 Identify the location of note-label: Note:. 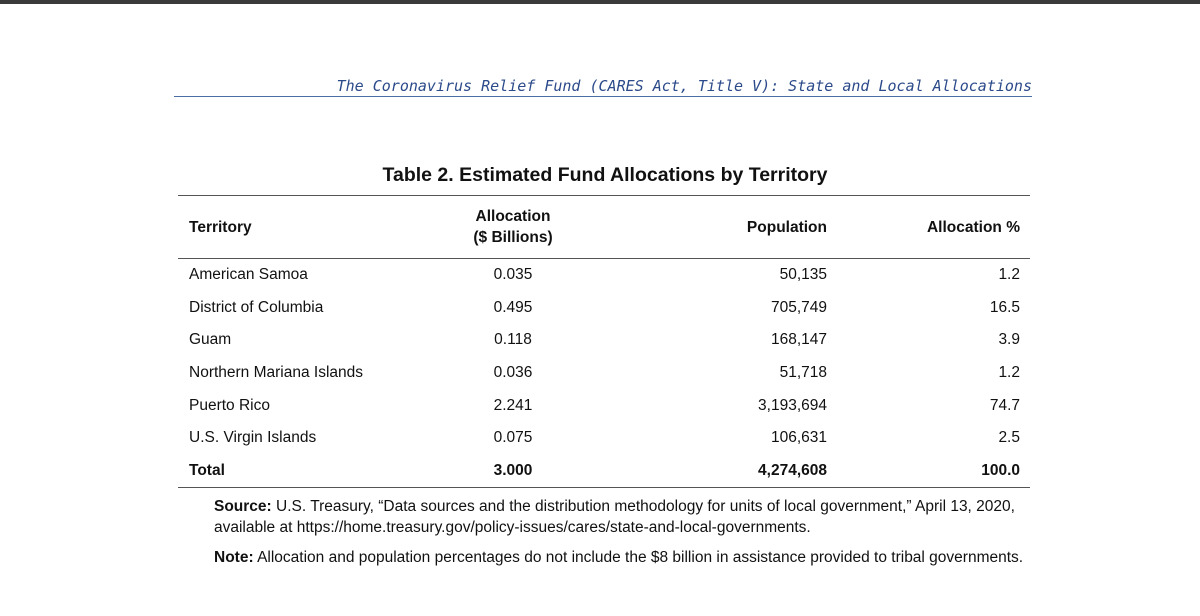
(234, 557).